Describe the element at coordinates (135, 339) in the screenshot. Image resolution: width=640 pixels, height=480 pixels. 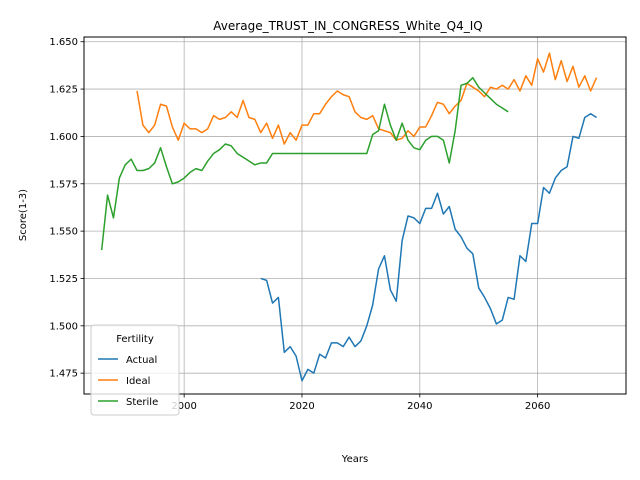
I see `legend-title: Fertility` at that location.